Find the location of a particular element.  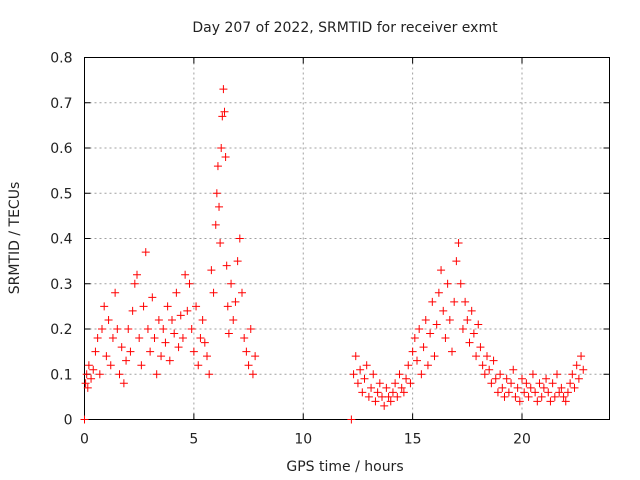

y-tick-label: 0.3 is located at coordinates (61, 285).